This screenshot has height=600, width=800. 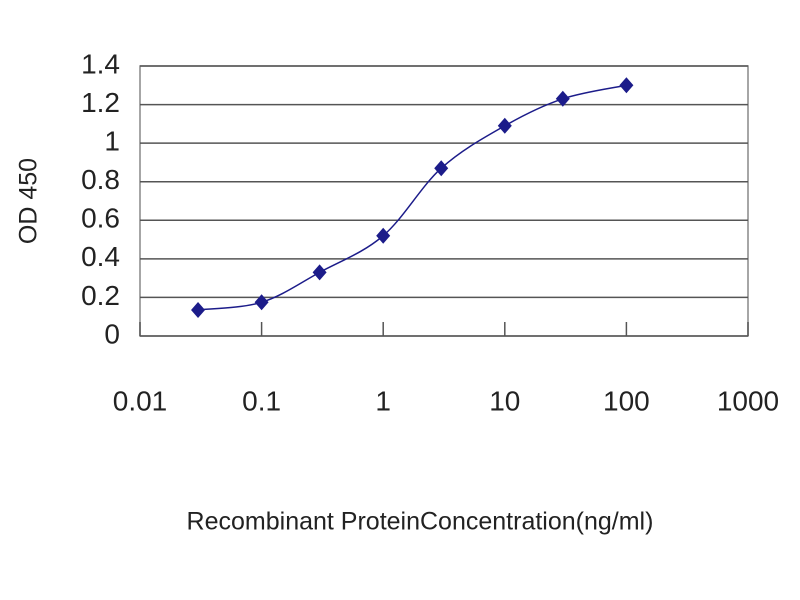 What do you see at coordinates (504, 400) in the screenshot?
I see `x-tick-label: 10` at bounding box center [504, 400].